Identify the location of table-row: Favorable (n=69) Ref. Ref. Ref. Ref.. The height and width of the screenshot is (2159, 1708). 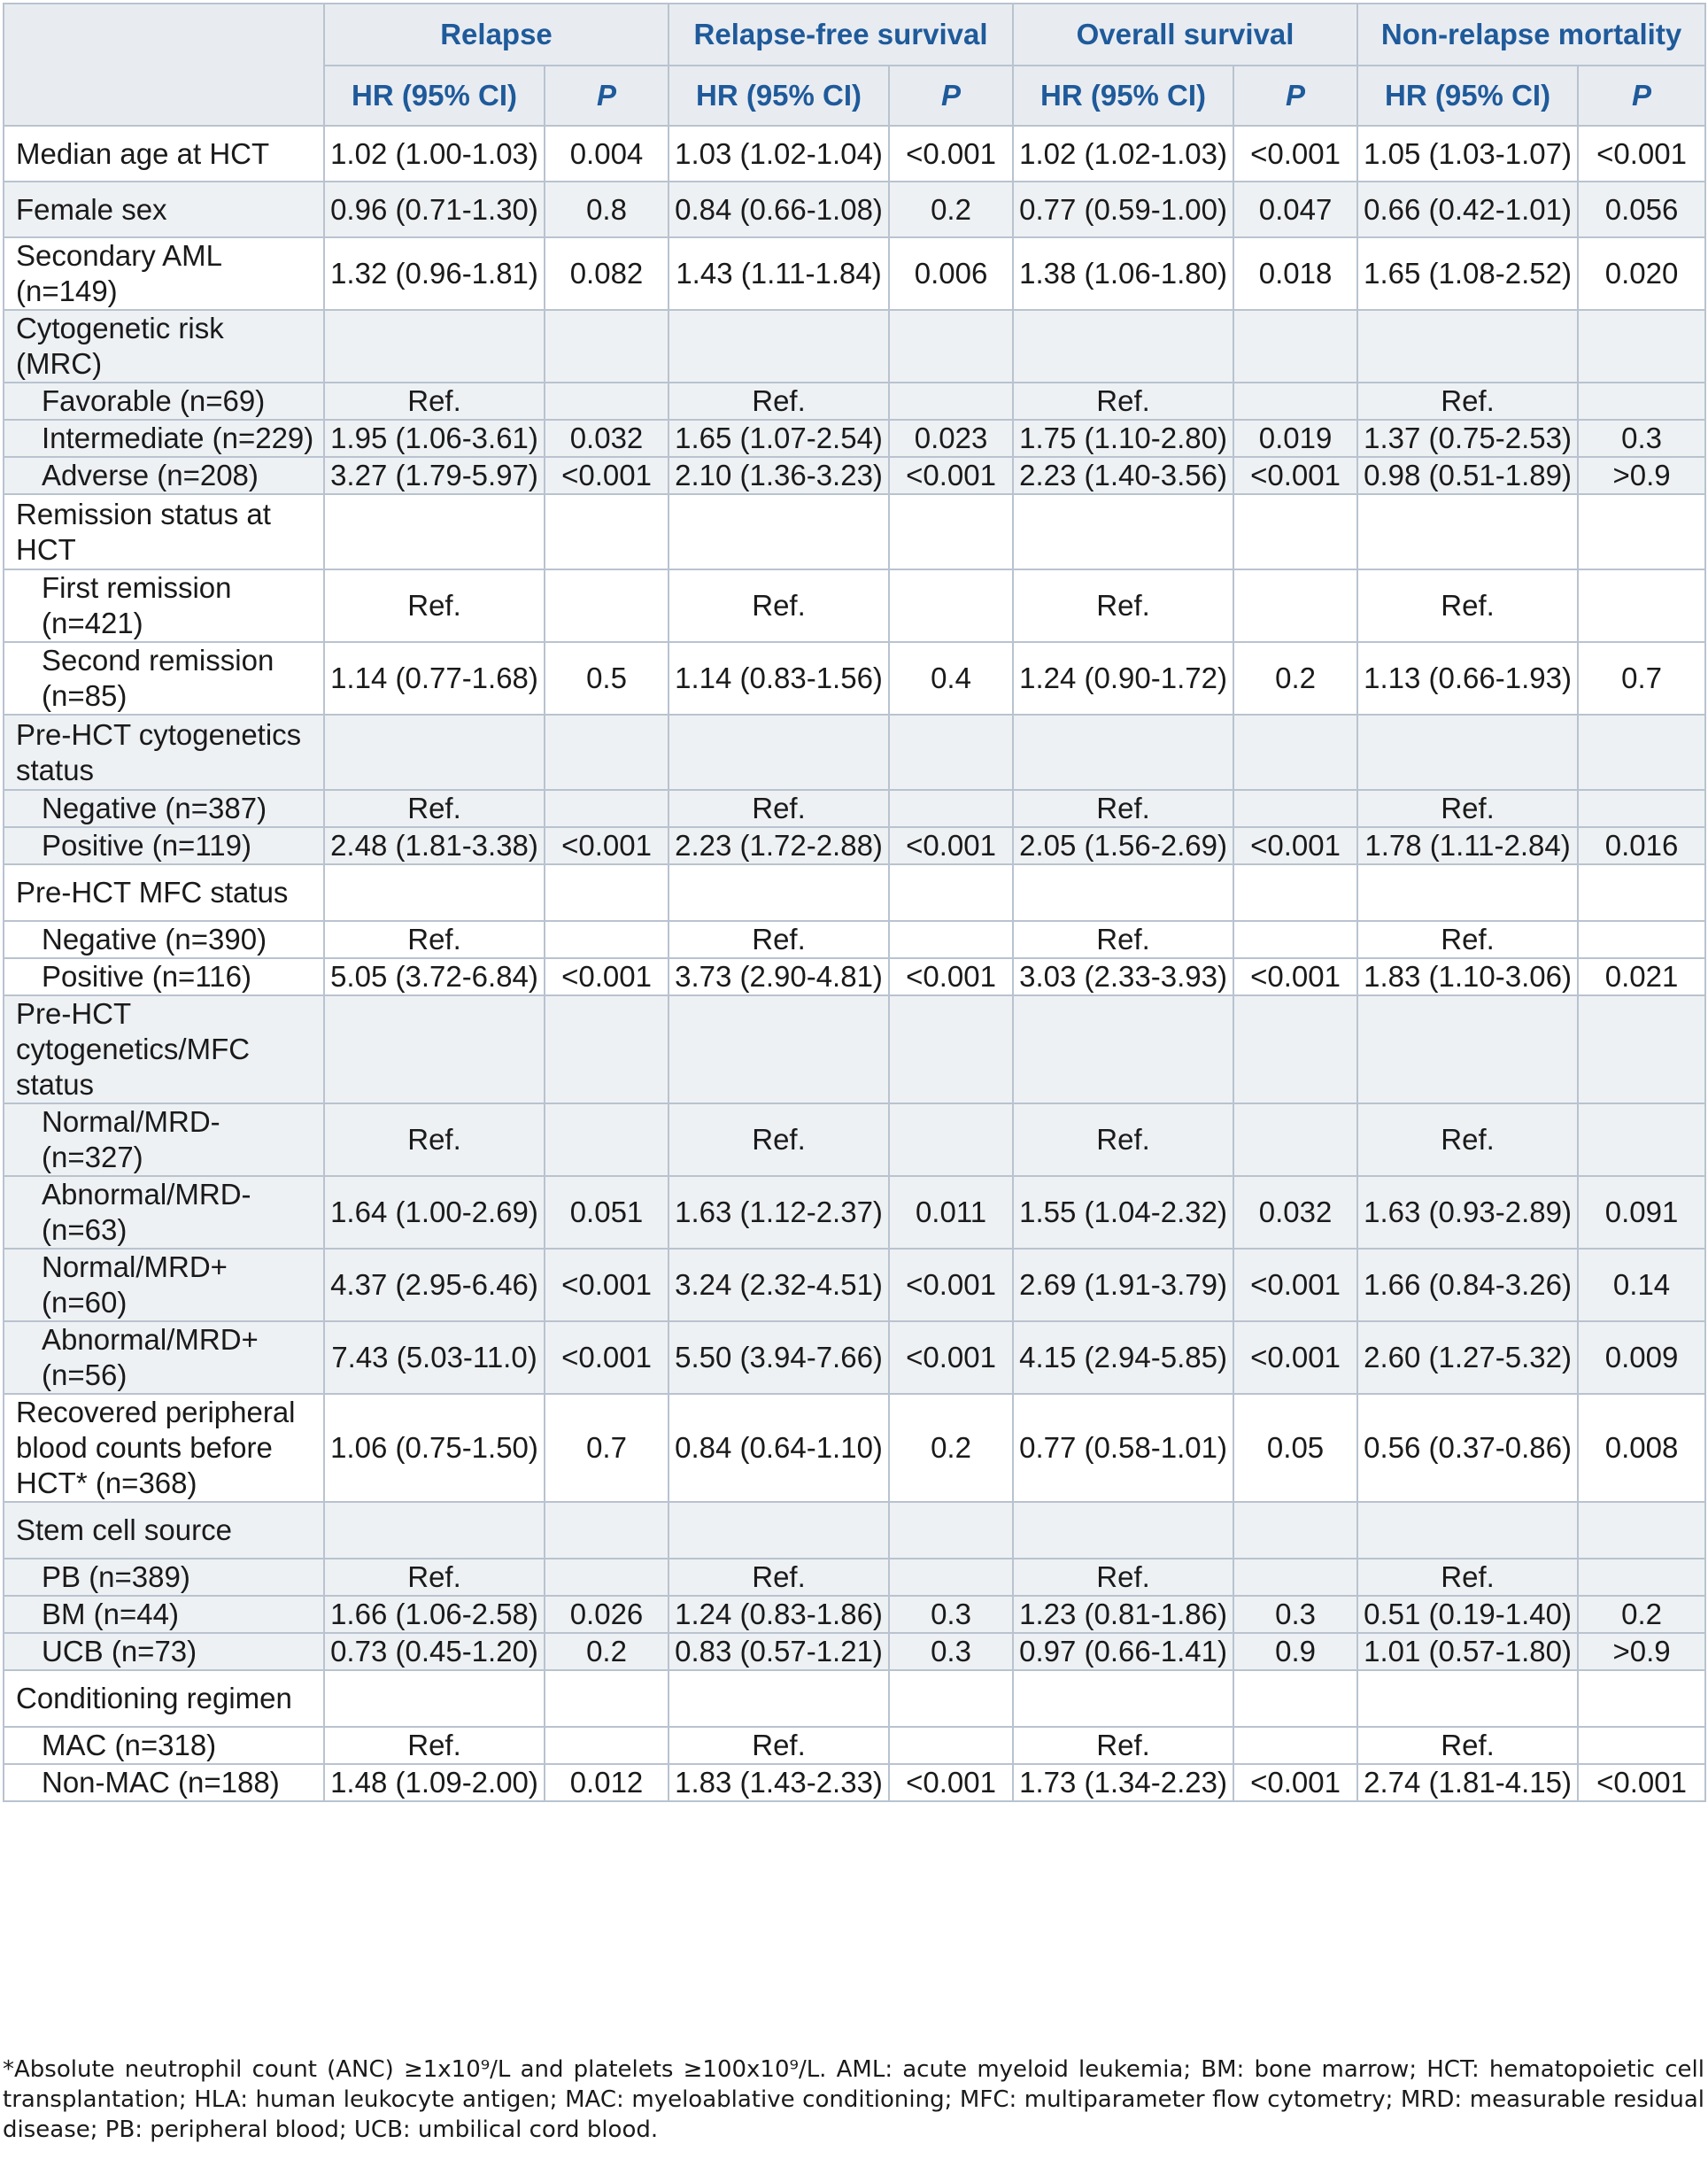
(855, 401).